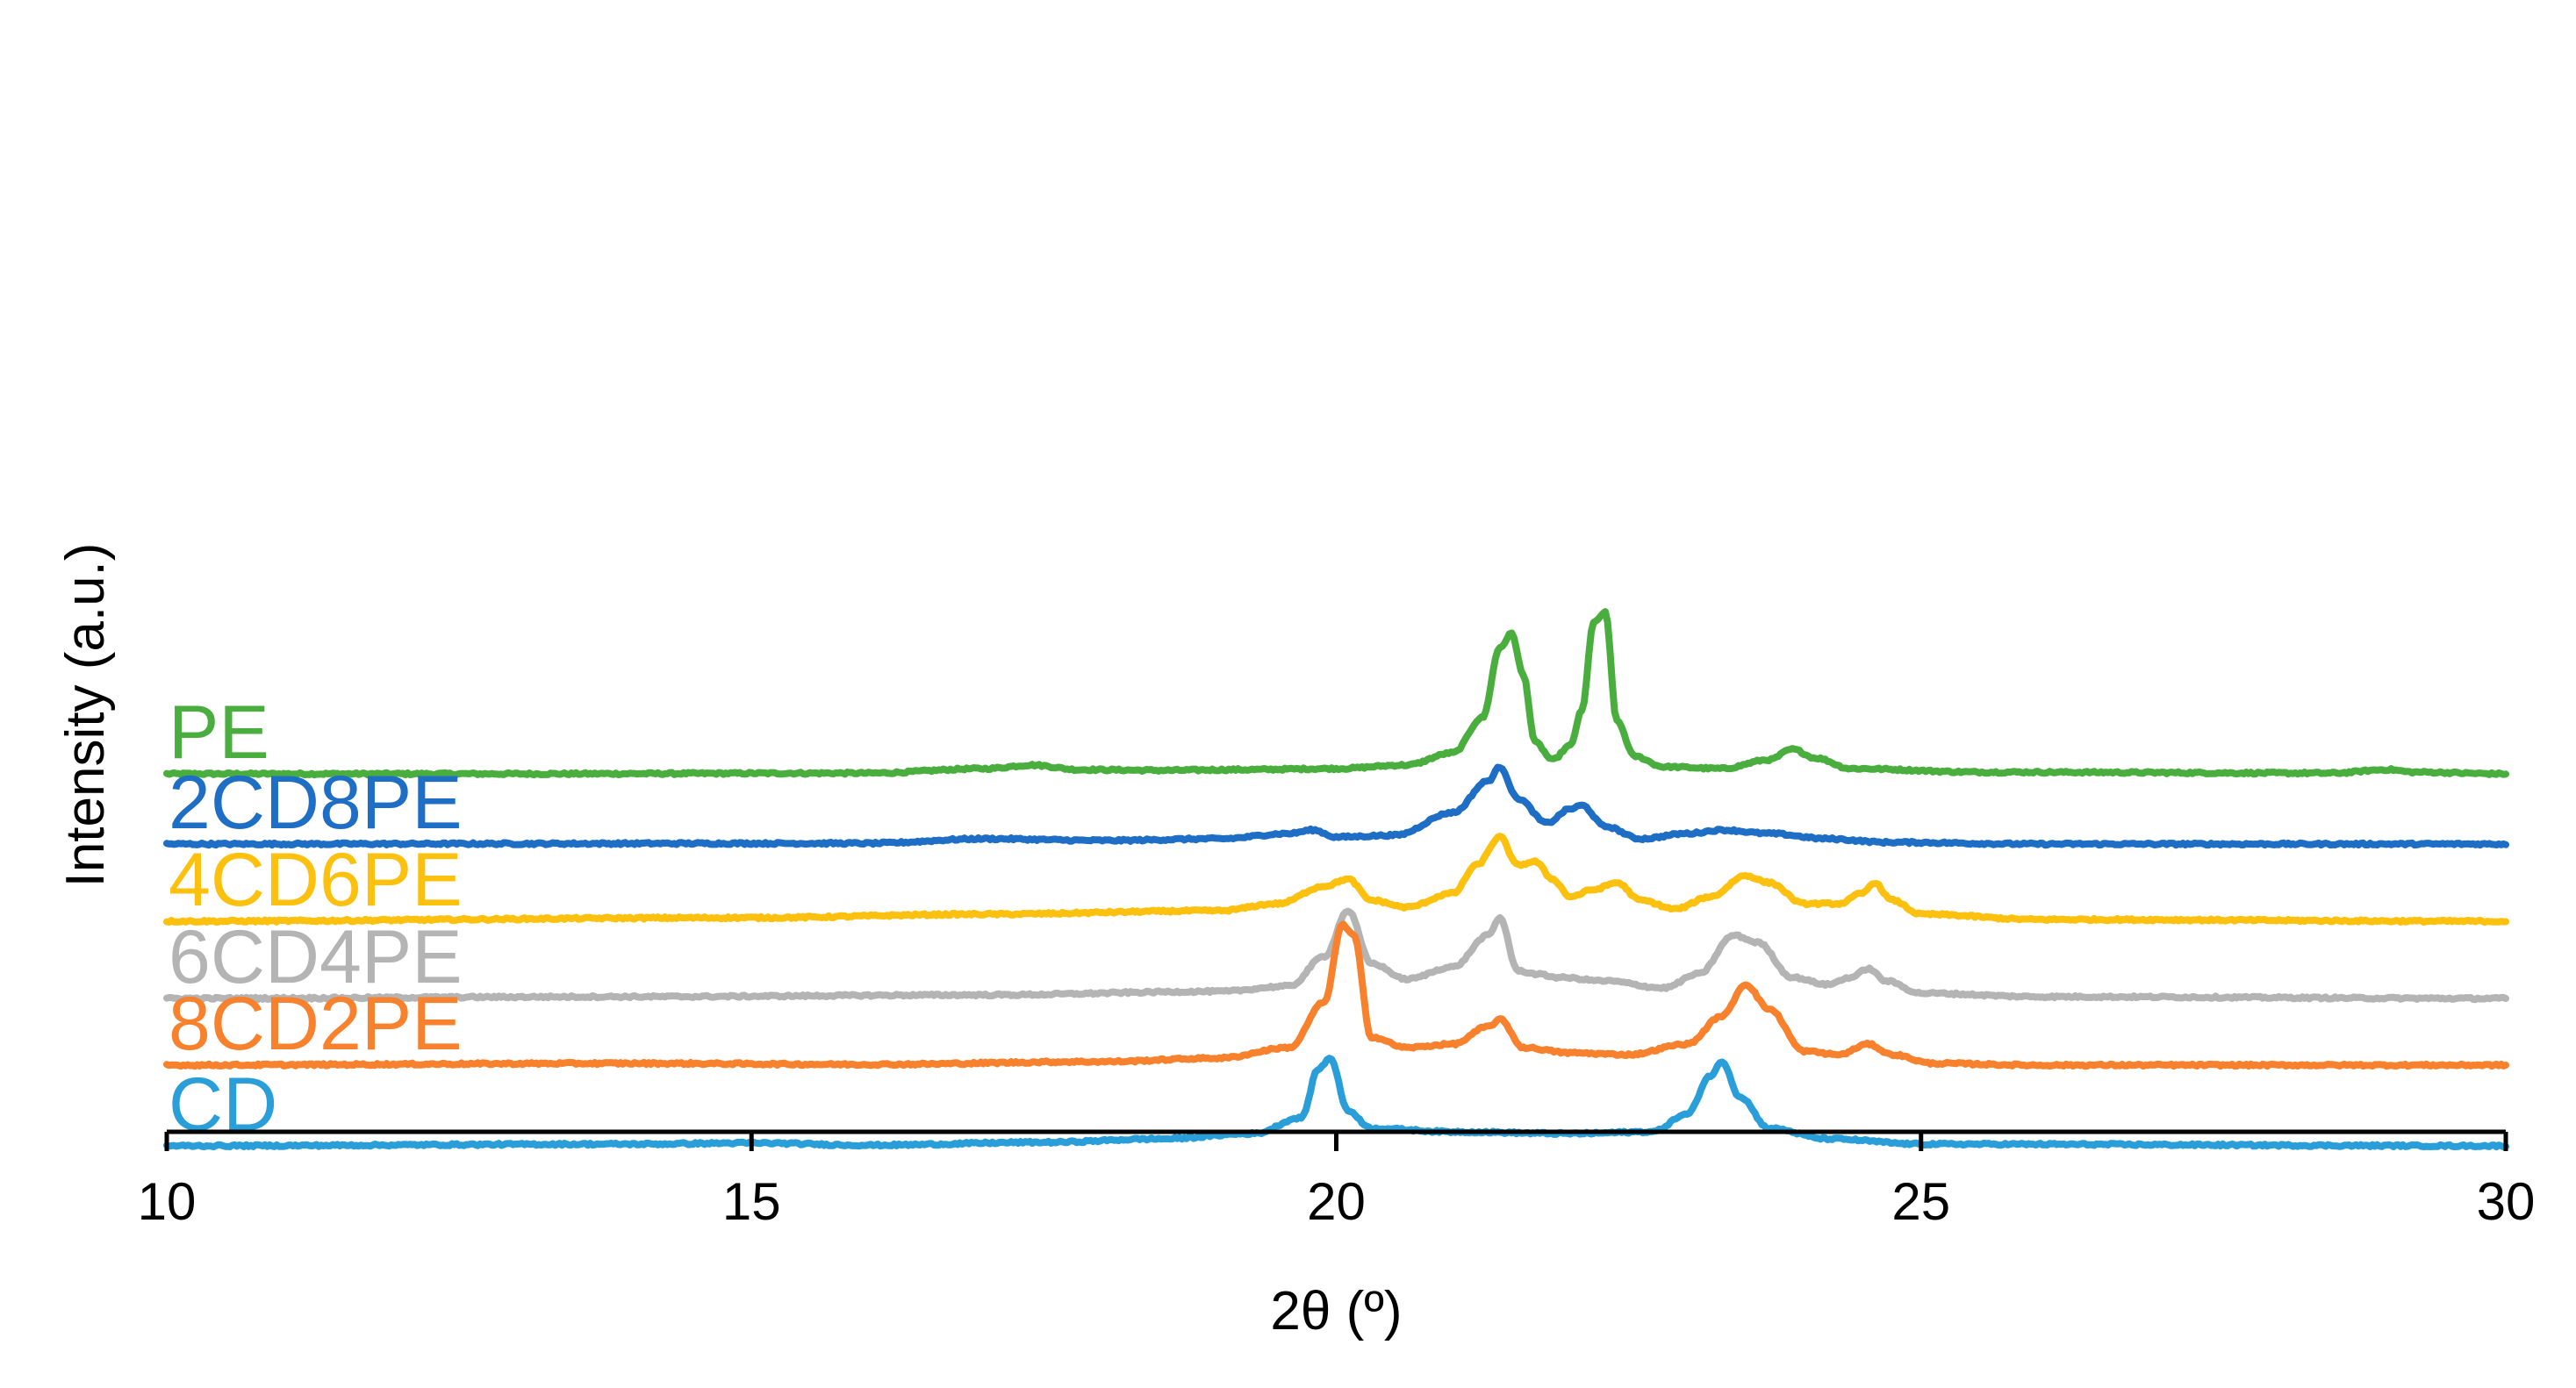  What do you see at coordinates (1920, 1201) in the screenshot?
I see `x-tick-label: 25` at bounding box center [1920, 1201].